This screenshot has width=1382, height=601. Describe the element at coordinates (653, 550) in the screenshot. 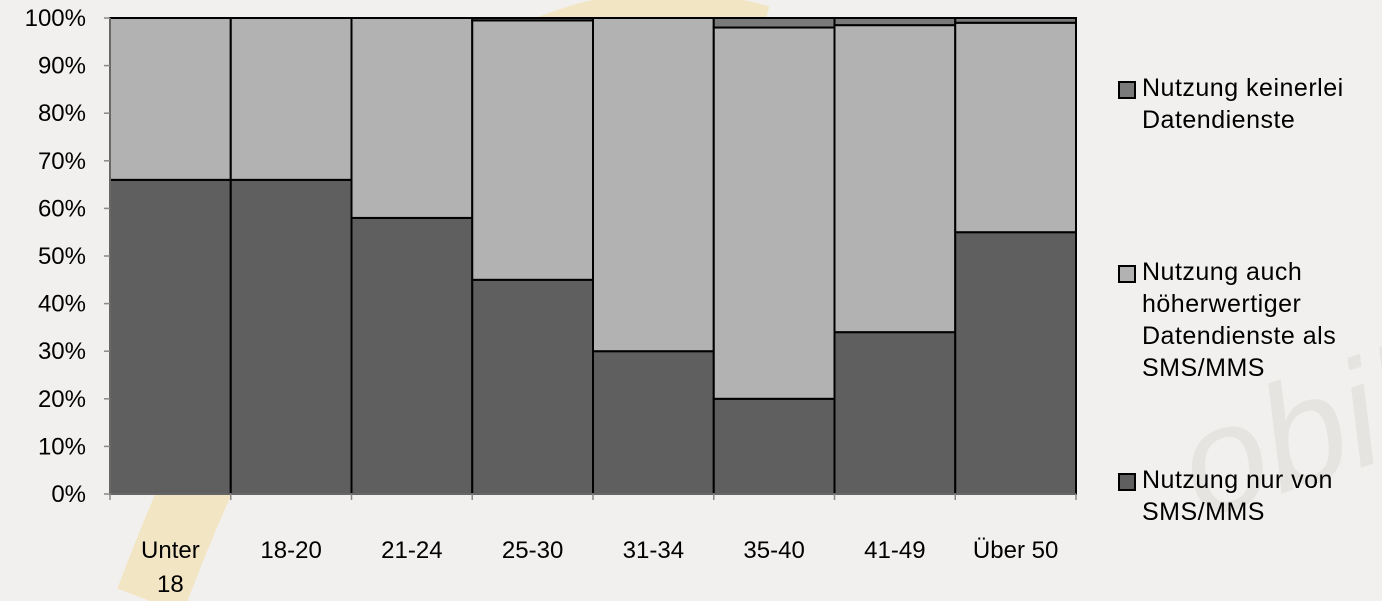

I see `x-tick-label: 31-34` at that location.